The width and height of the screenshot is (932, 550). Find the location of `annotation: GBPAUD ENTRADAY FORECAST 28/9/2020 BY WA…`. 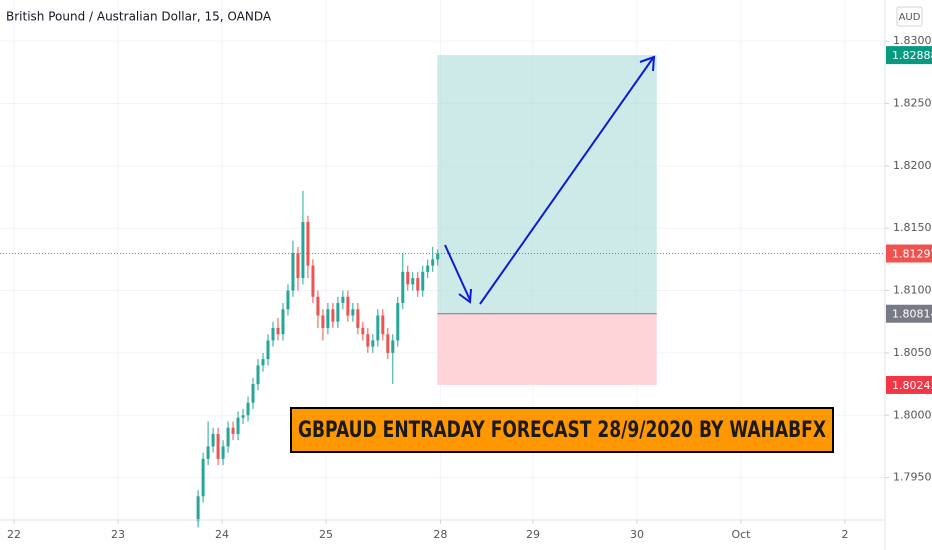

annotation: GBPAUD ENTRADAY FORECAST 28/9/2020 BY WA… is located at coordinates (562, 430).